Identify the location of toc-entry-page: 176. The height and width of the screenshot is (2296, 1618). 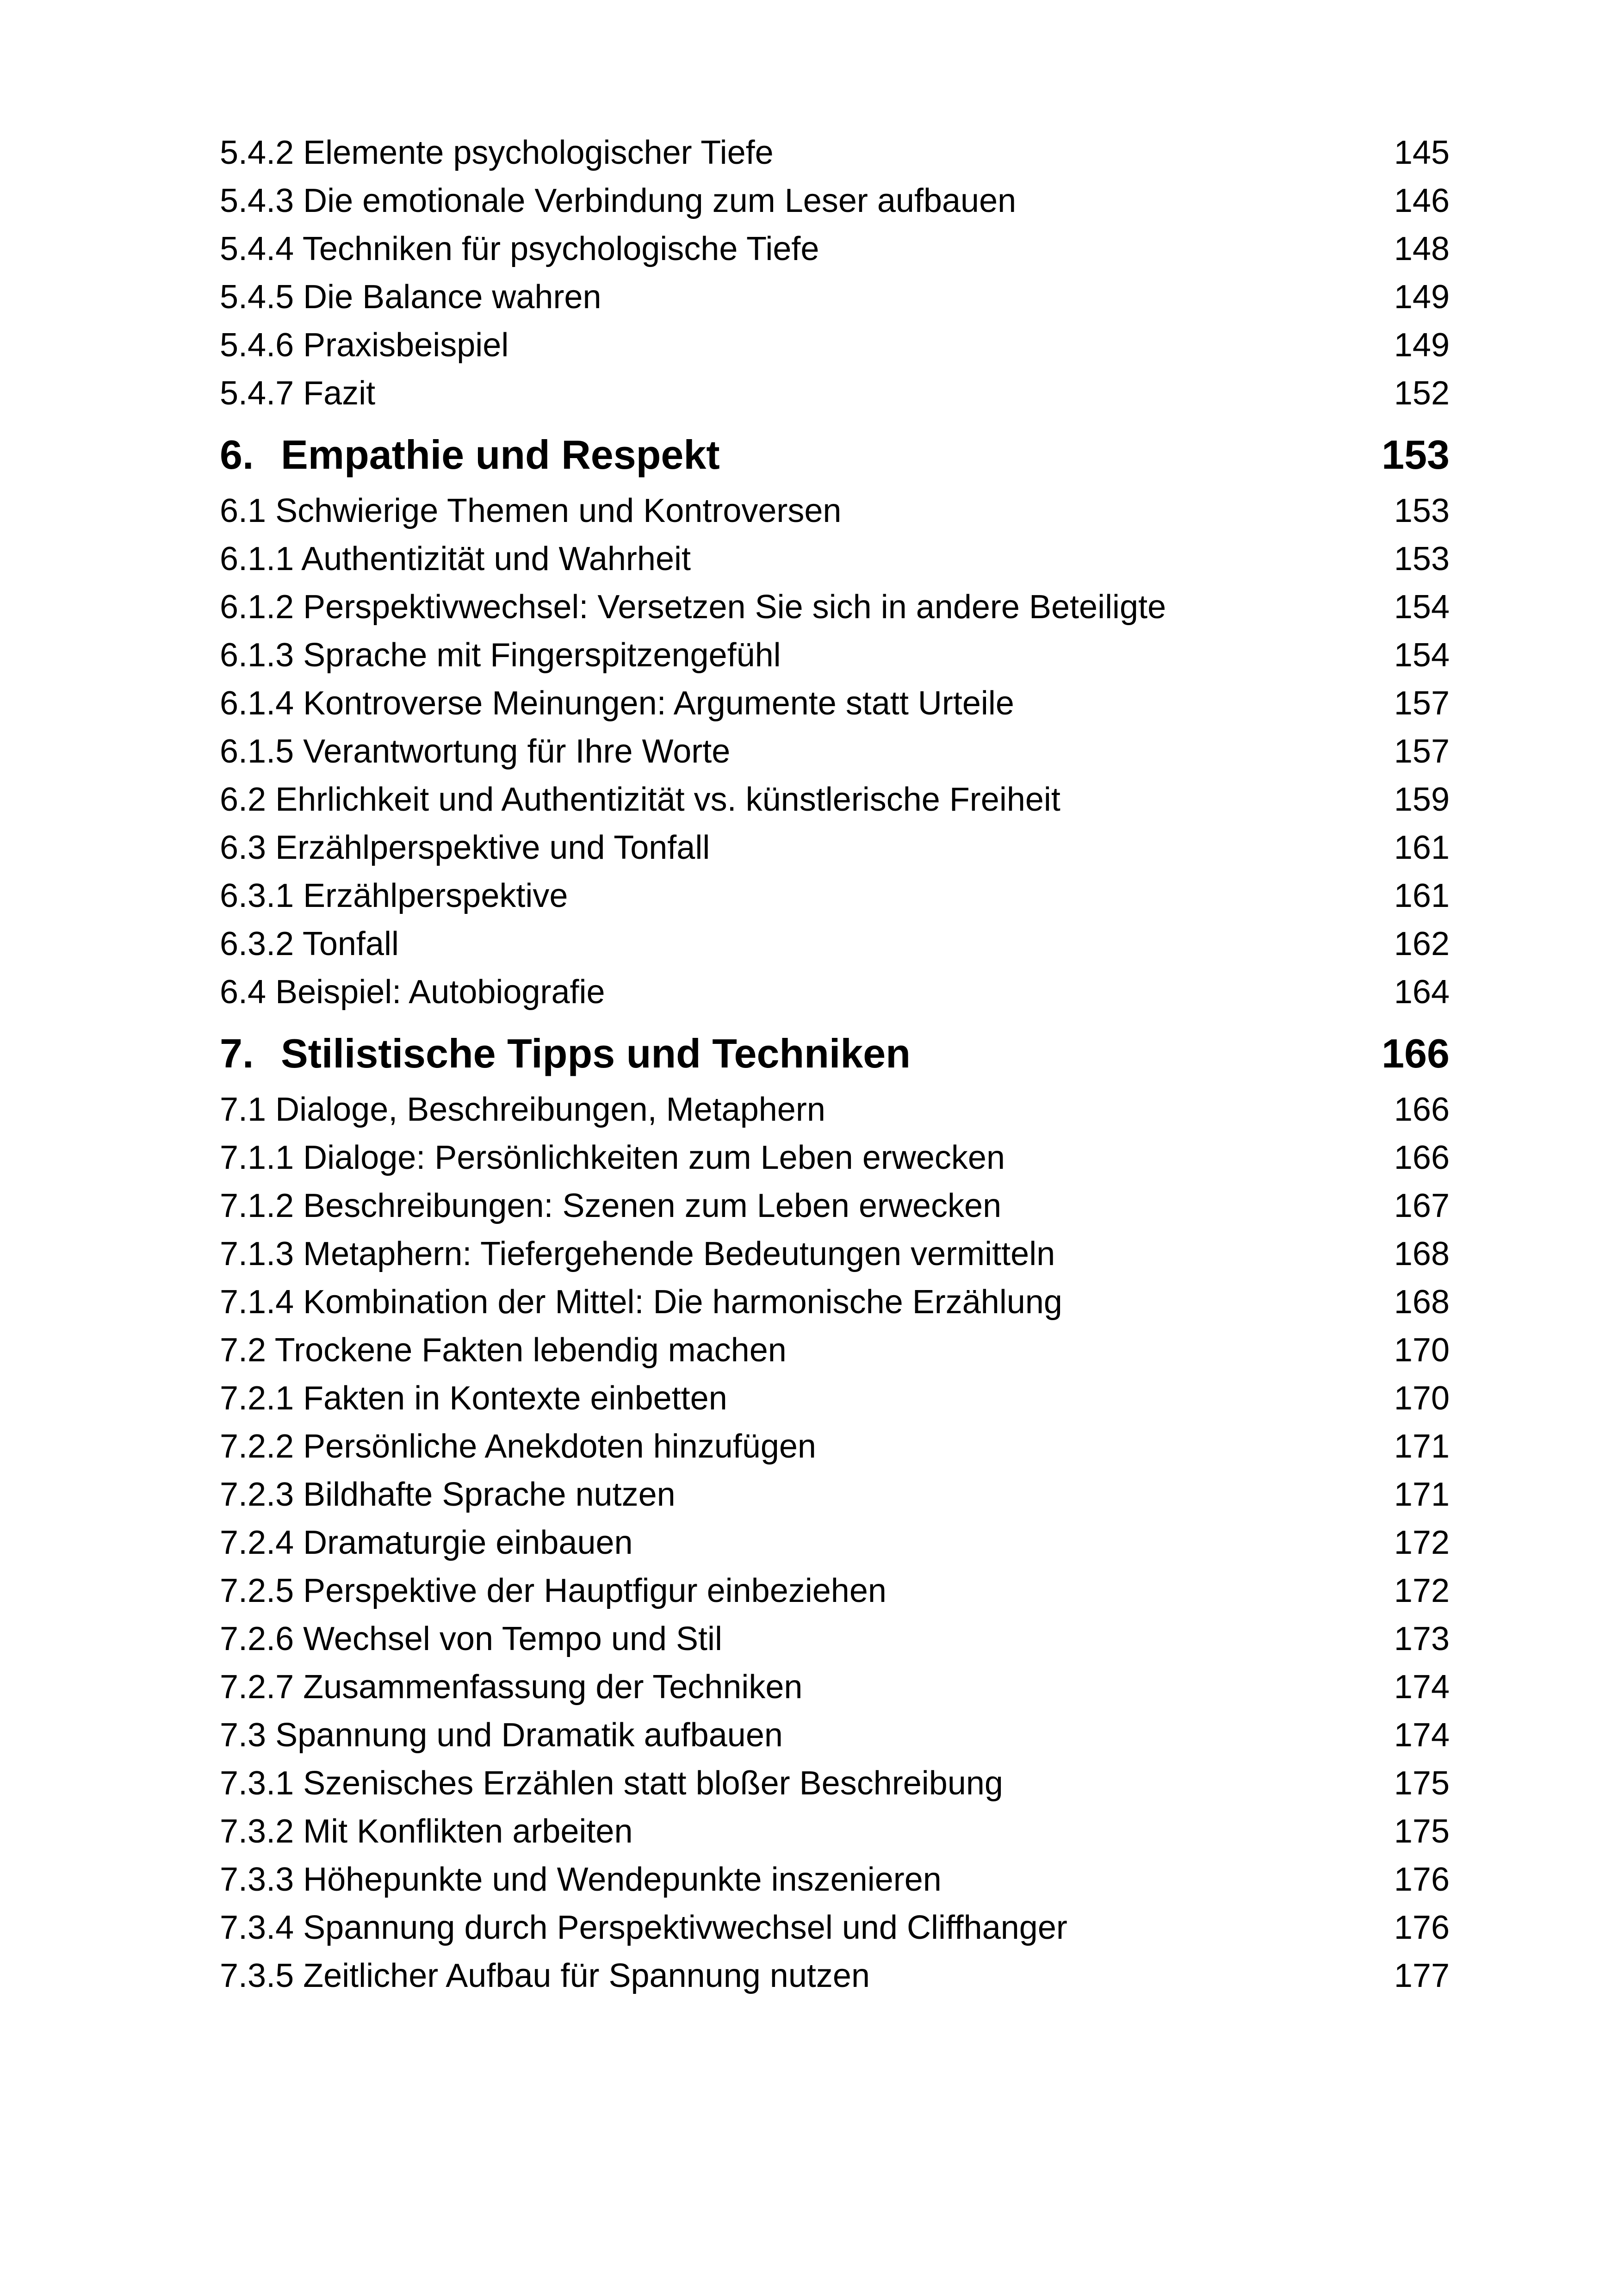
(1422, 1880).